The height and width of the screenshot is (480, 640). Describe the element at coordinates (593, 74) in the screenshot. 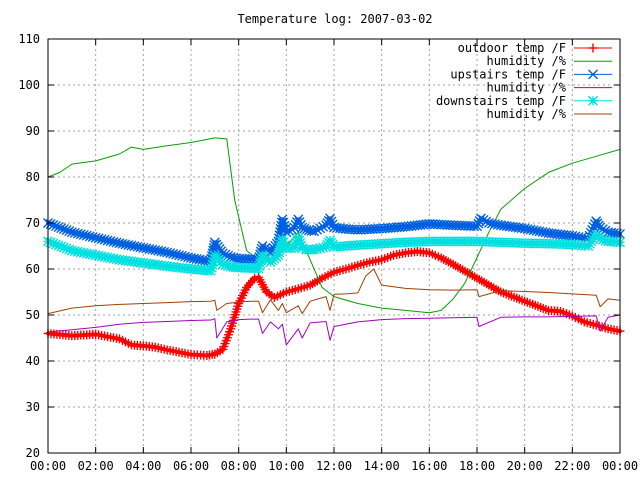

I see `legend-marker` at that location.